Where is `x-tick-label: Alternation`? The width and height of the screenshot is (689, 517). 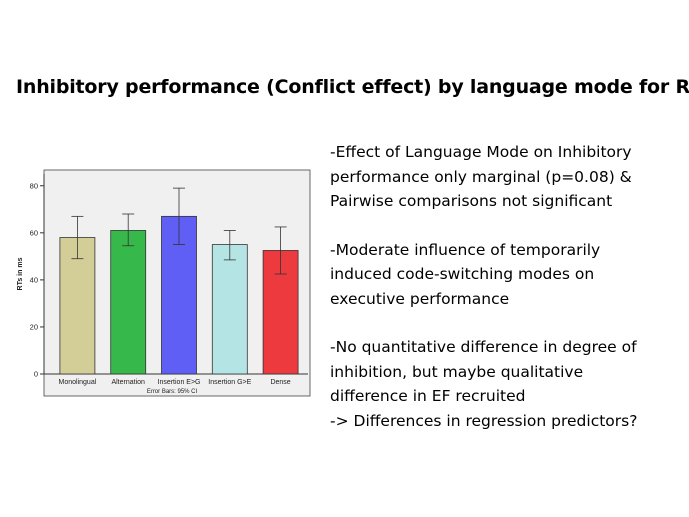 x-tick-label: Alternation is located at coordinates (128, 382).